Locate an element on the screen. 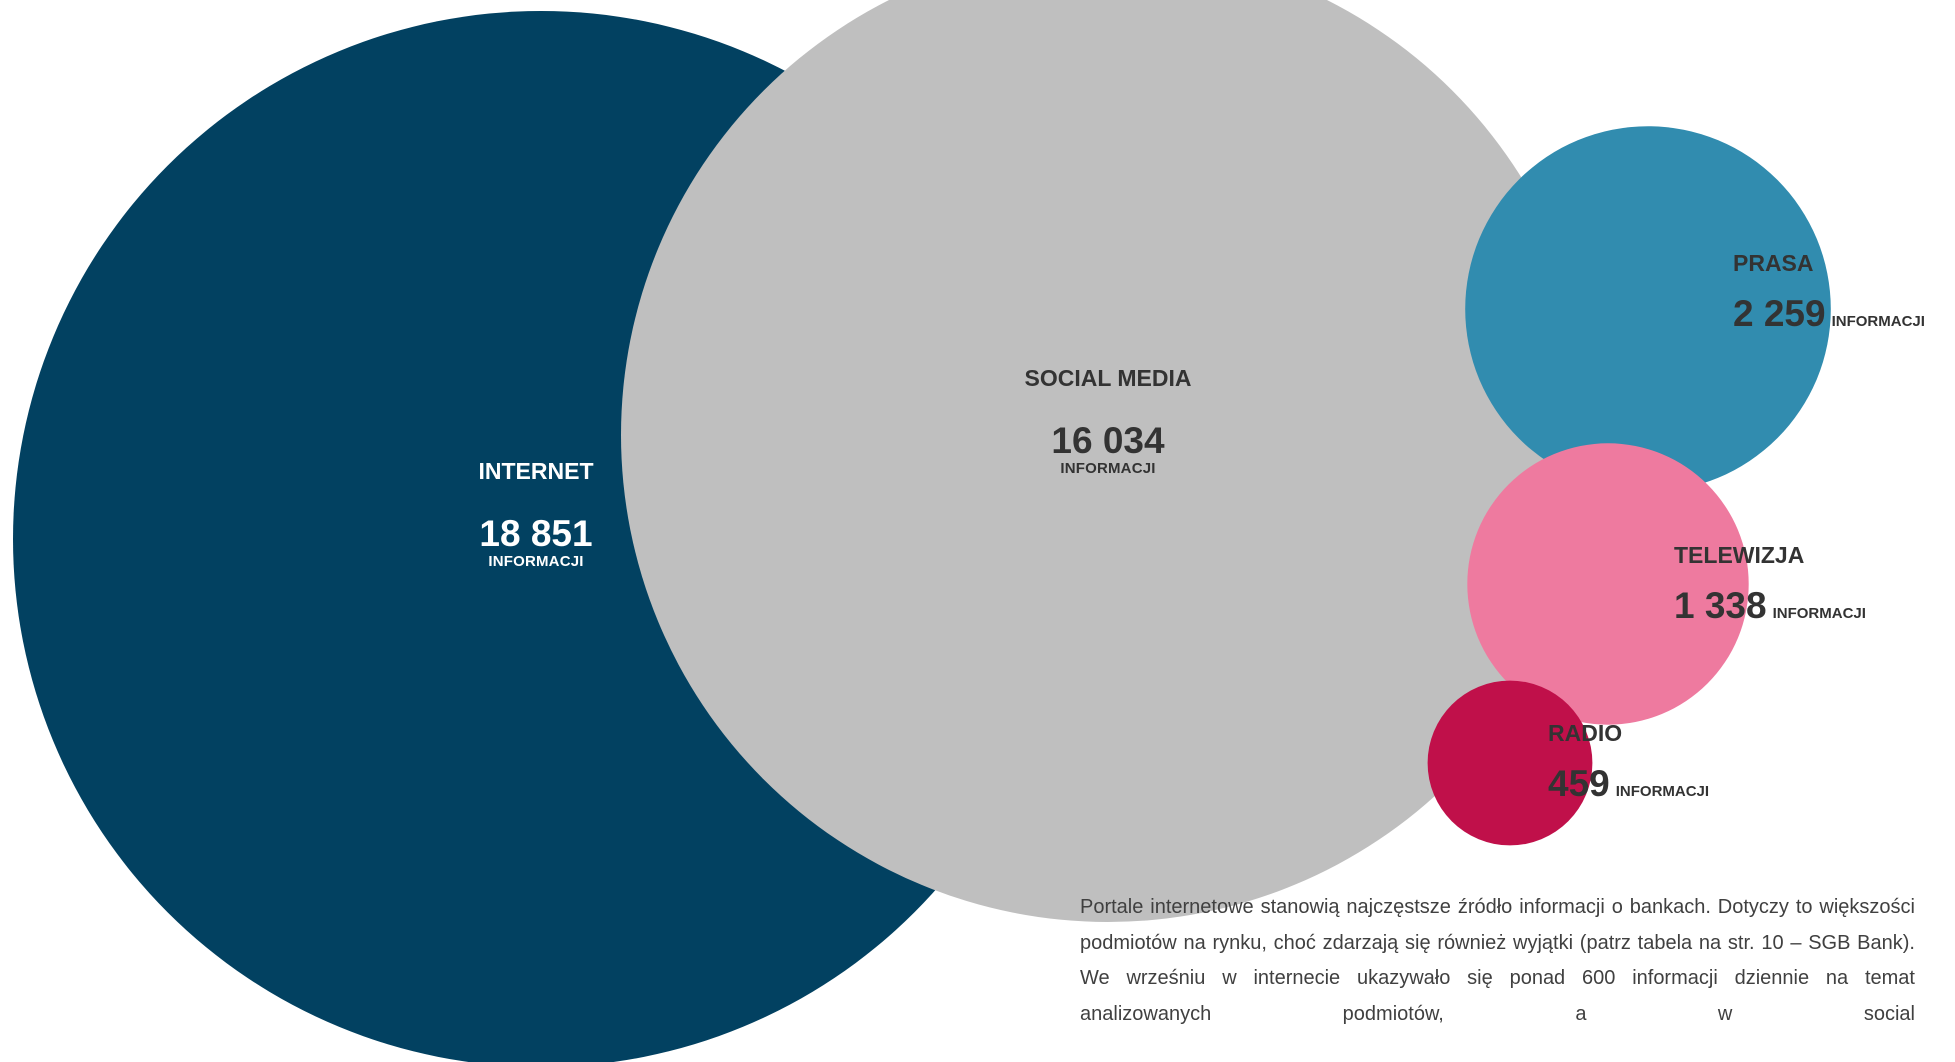 This screenshot has width=1955, height=1062. bubble-prasa is located at coordinates (1648, 309).